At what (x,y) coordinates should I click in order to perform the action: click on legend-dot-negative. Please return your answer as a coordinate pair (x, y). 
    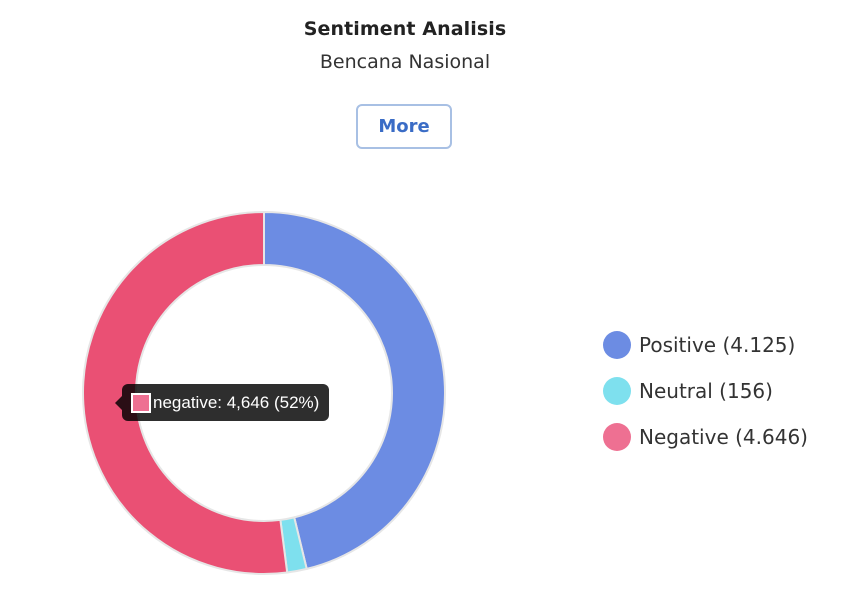
    Looking at the image, I should click on (617, 437).